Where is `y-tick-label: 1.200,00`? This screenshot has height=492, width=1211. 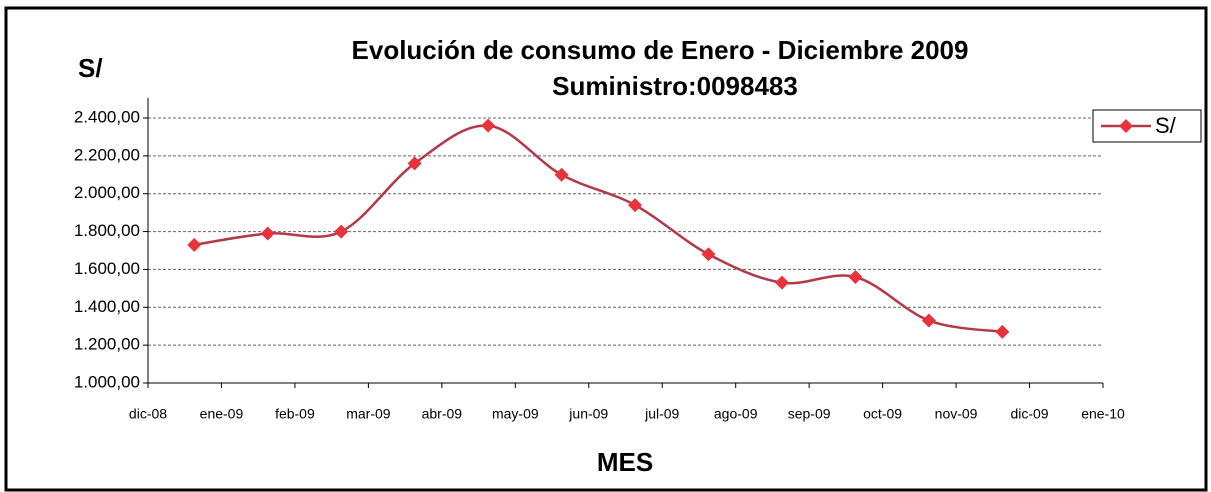 y-tick-label: 1.200,00 is located at coordinates (107, 344).